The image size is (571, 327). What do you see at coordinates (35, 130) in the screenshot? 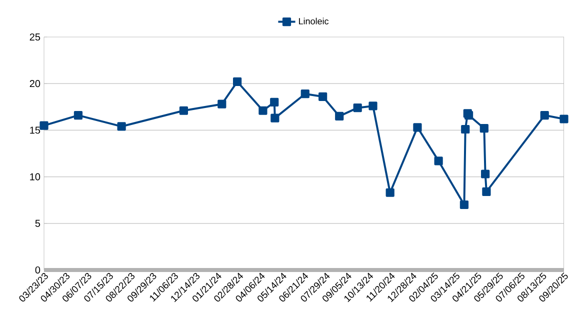
I see `y-tick-label: 15` at bounding box center [35, 130].